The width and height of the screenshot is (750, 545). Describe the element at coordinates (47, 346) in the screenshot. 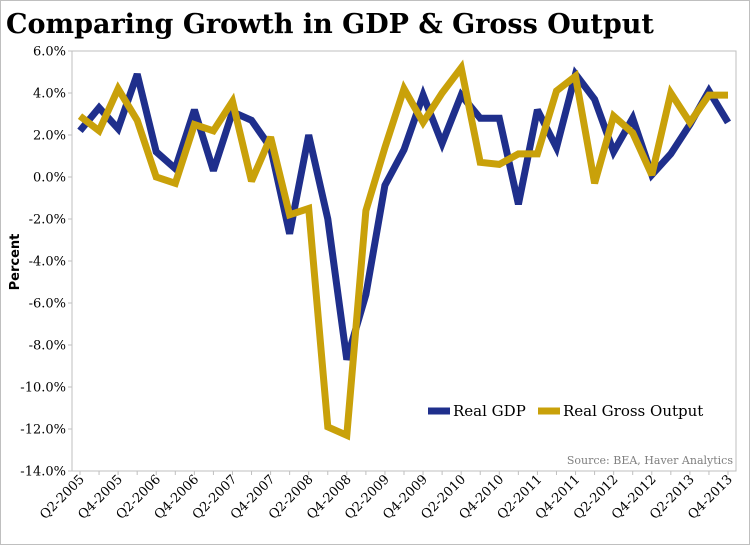

I see `y-tick-label: -8.0%` at that location.